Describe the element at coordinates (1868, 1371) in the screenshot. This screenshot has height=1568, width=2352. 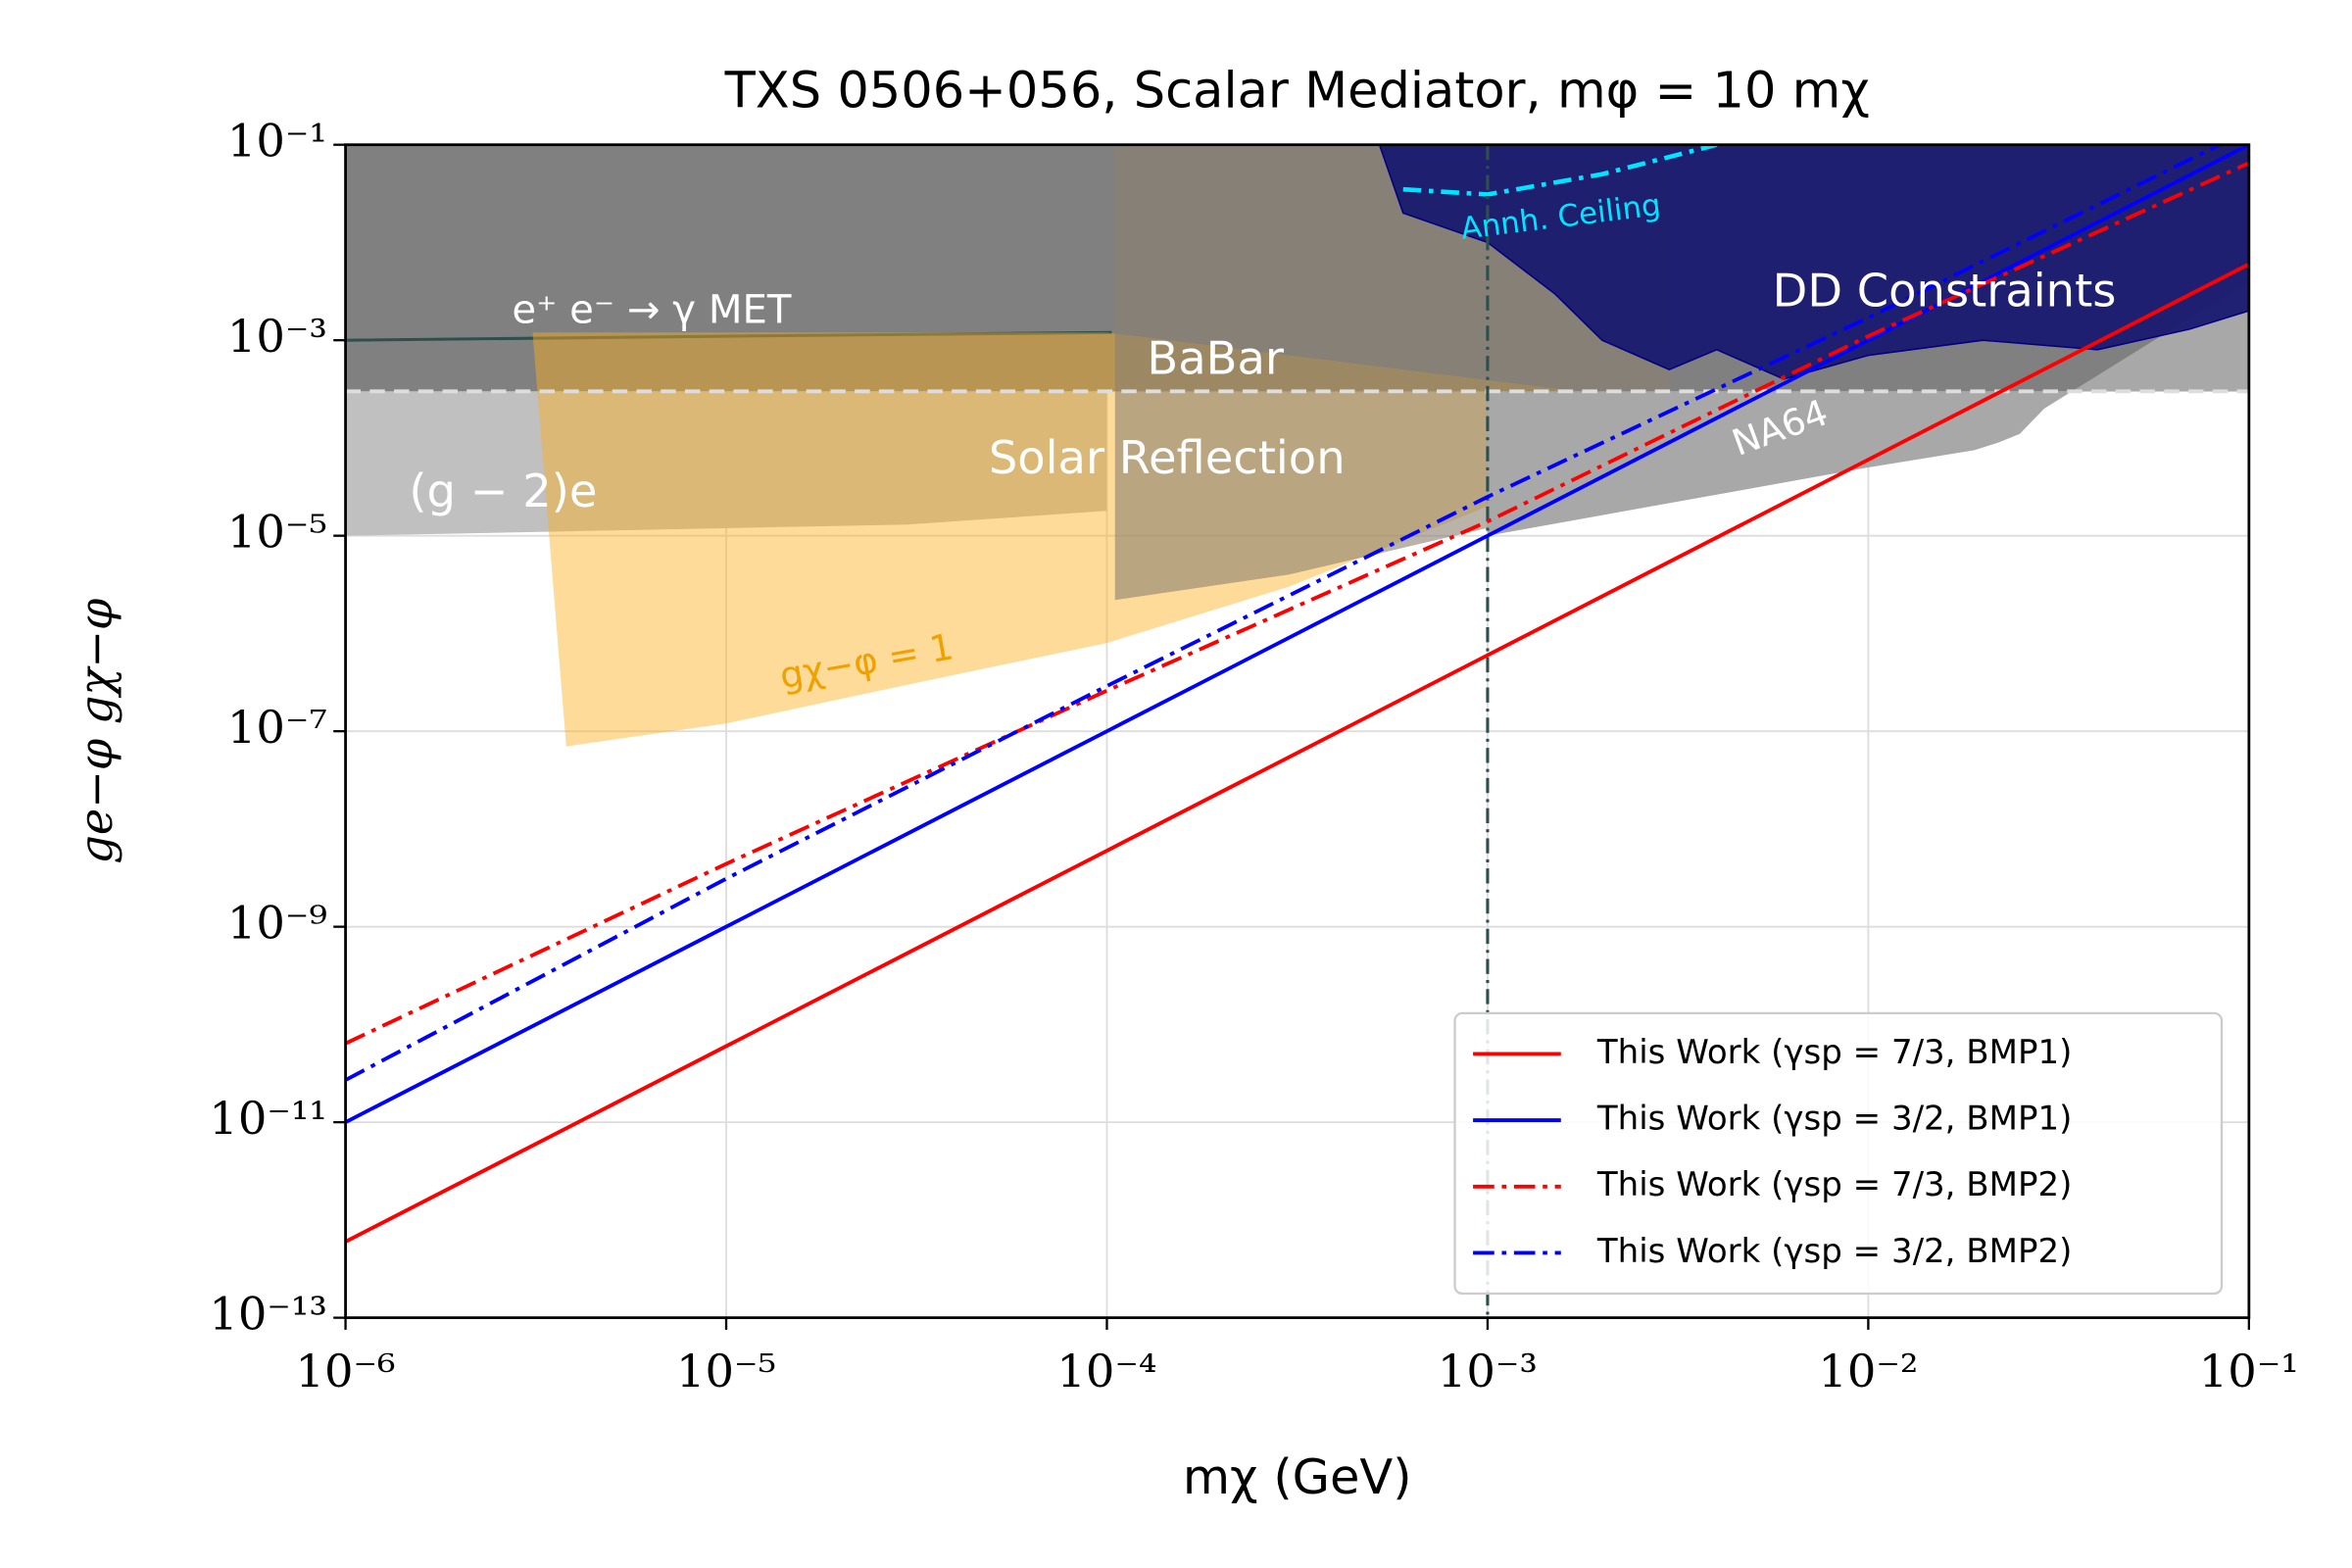
I see `x-tick-label: 10⁻²` at that location.